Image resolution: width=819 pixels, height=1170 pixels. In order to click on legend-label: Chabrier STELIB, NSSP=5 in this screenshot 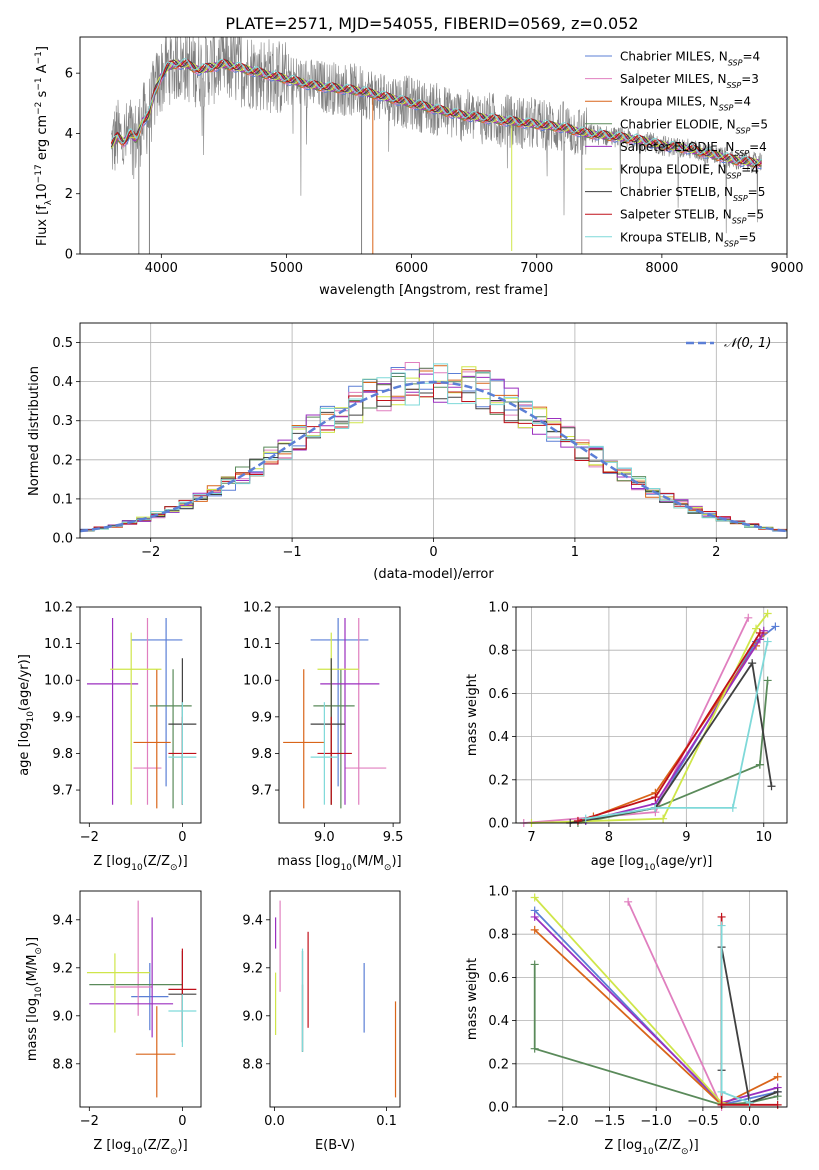, I will do `click(692, 194)`.